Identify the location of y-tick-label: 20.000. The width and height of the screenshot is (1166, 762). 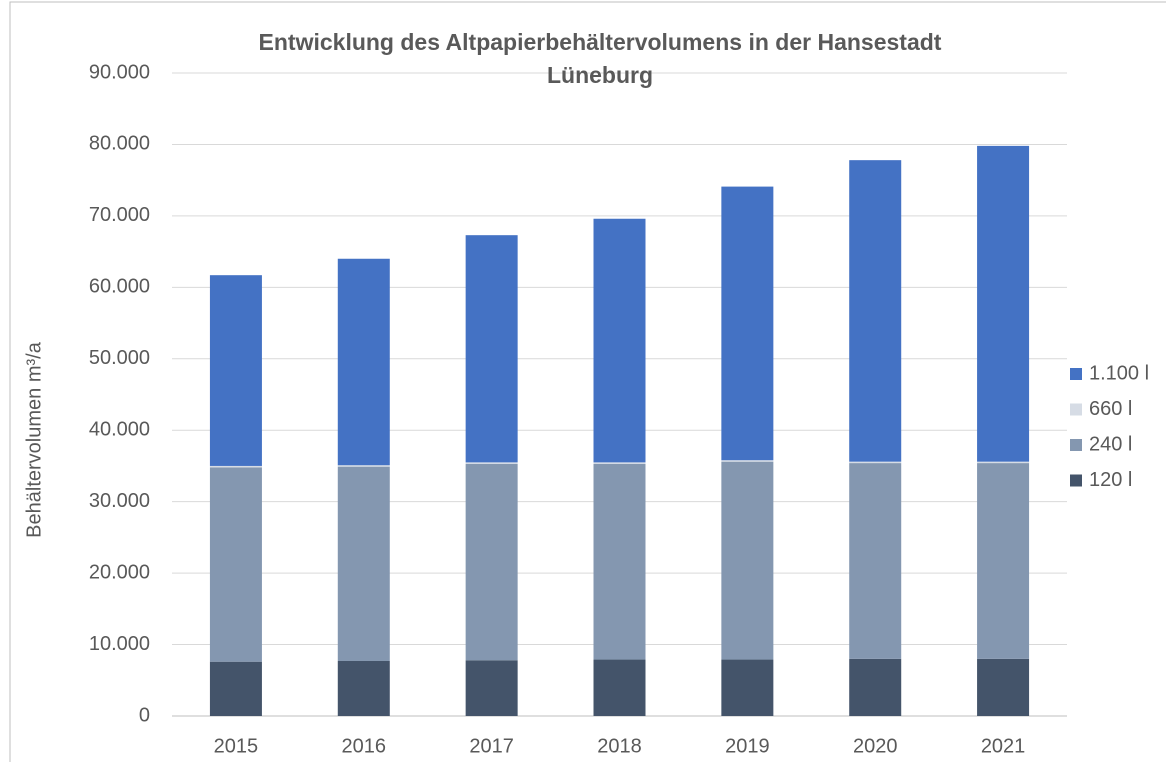
(119, 572).